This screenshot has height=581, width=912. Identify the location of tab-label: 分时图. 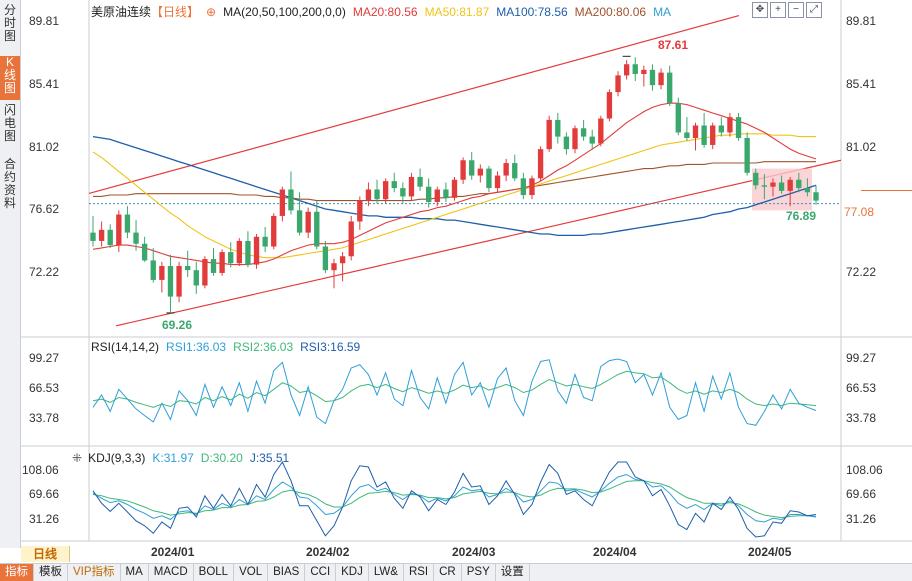
(9, 23).